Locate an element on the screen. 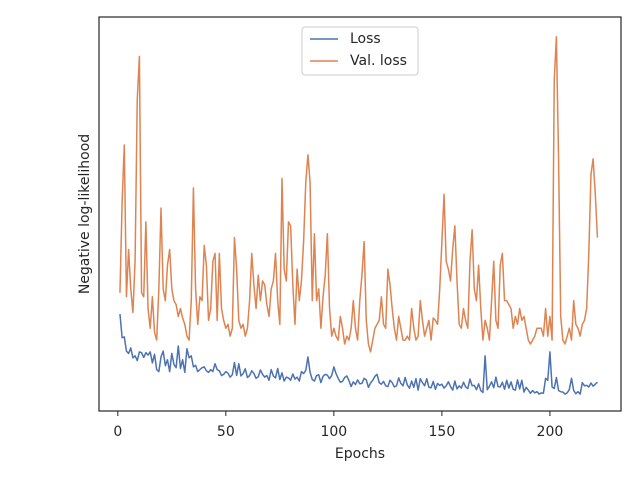 The height and width of the screenshot is (484, 640). legend-label: Val. loss is located at coordinates (378, 61).